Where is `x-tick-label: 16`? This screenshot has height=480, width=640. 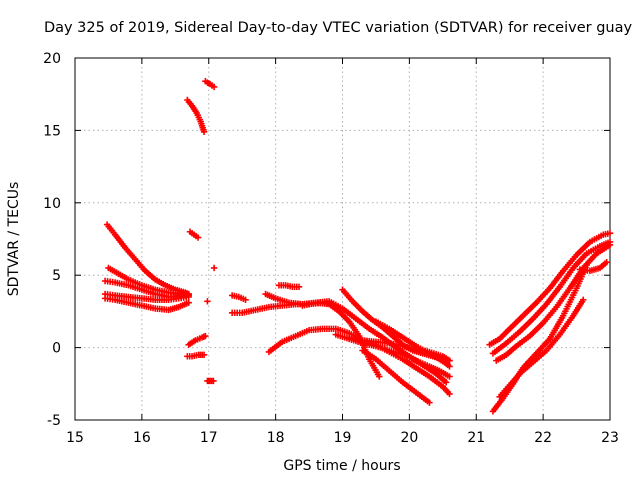 x-tick-label: 16 is located at coordinates (142, 438).